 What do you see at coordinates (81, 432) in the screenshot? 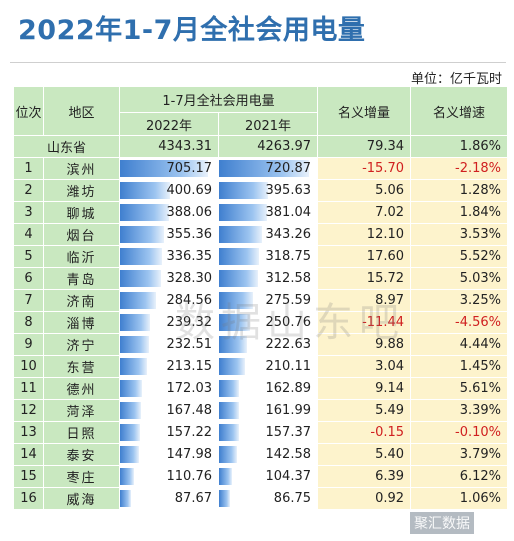
I see `area-cell: 日照` at bounding box center [81, 432].